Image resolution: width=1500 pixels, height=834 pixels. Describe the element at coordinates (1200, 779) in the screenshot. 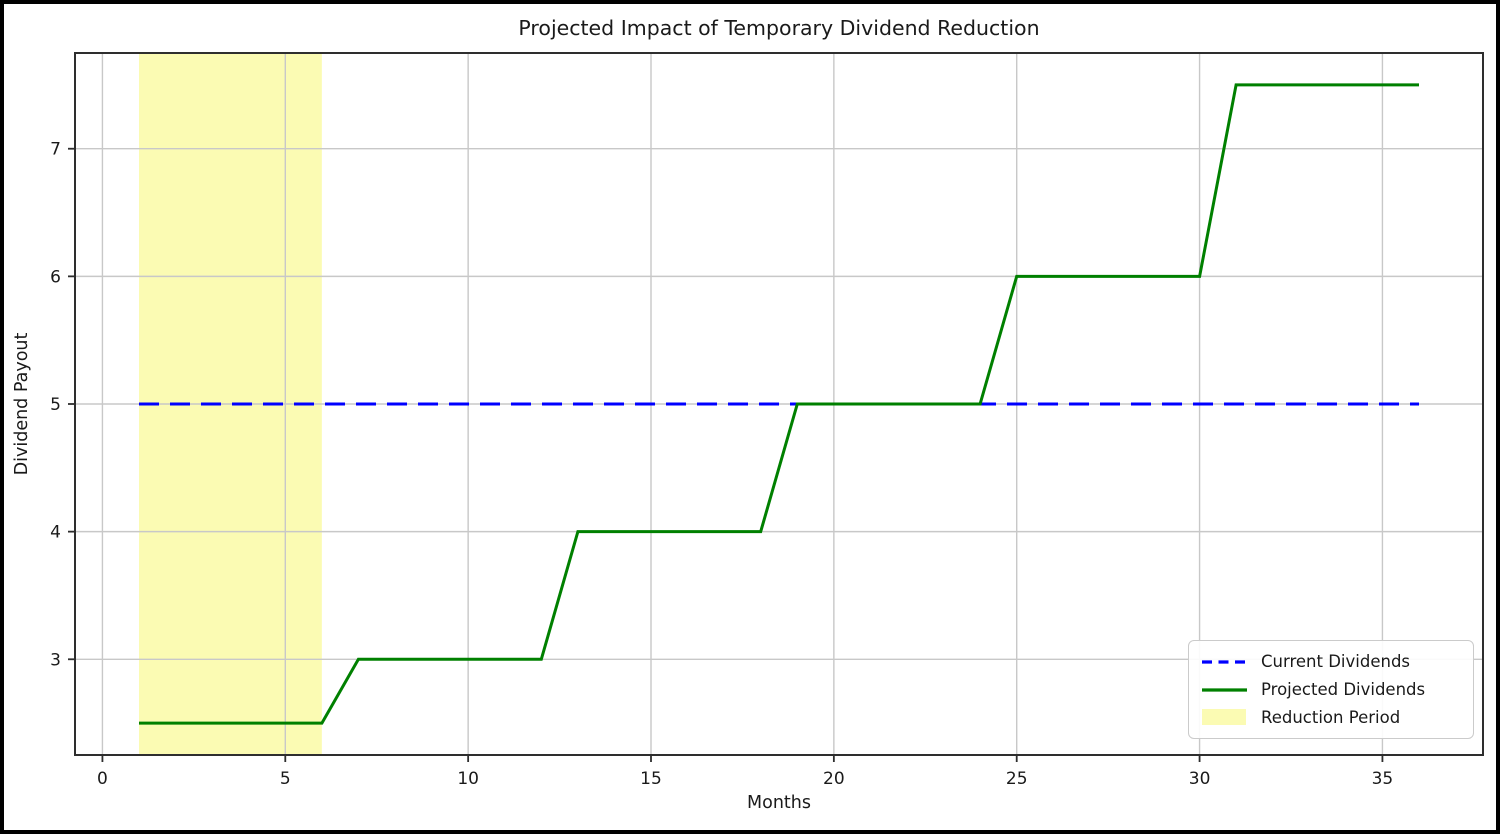

I see `x-tick-label: 30` at that location.